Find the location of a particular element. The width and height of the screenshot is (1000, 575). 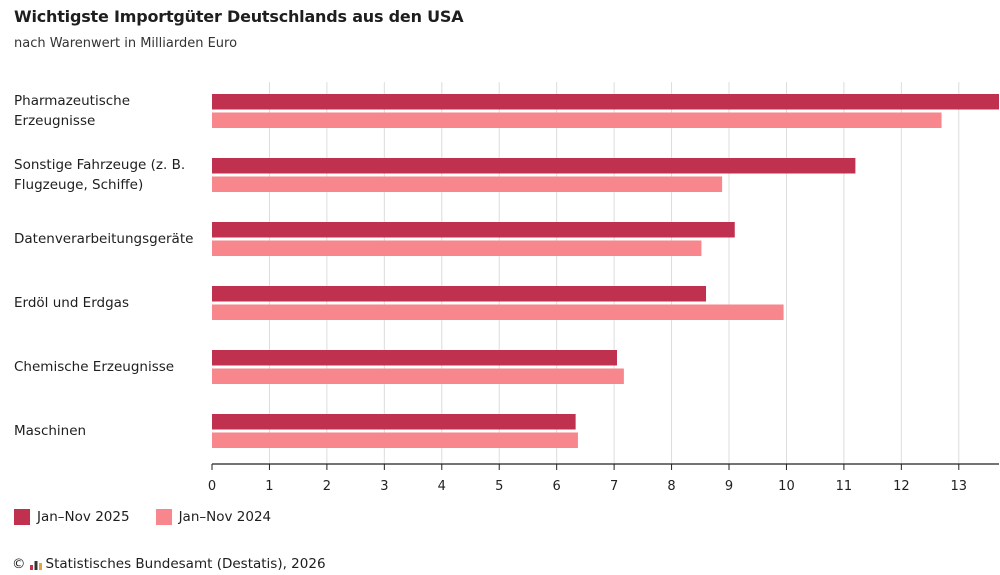

legend-item-2024: Jan–Nov 2024 is located at coordinates (213, 517).